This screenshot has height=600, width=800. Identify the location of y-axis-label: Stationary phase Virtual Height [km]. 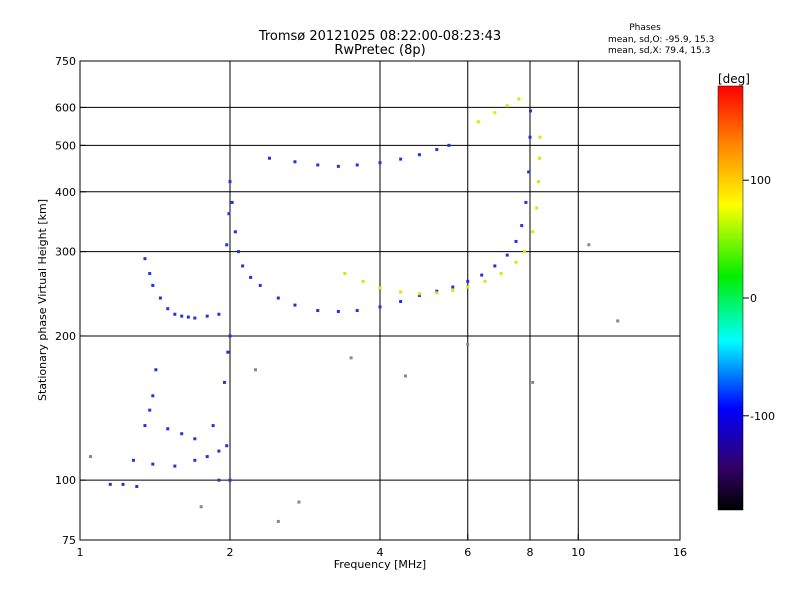
(42, 300).